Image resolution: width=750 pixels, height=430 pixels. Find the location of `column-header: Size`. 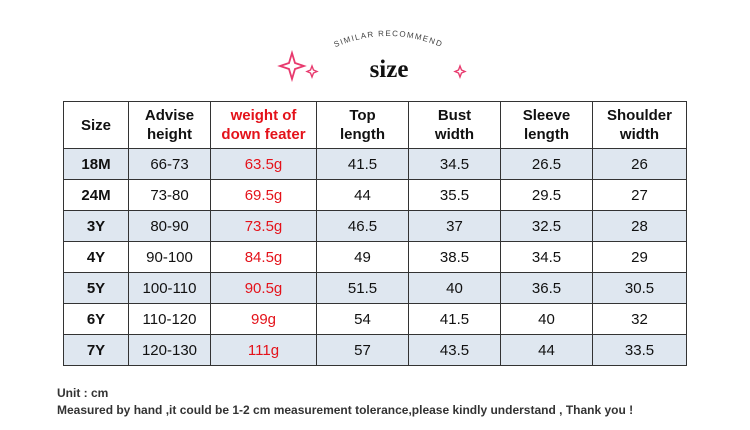

column-header: Size is located at coordinates (96, 125).